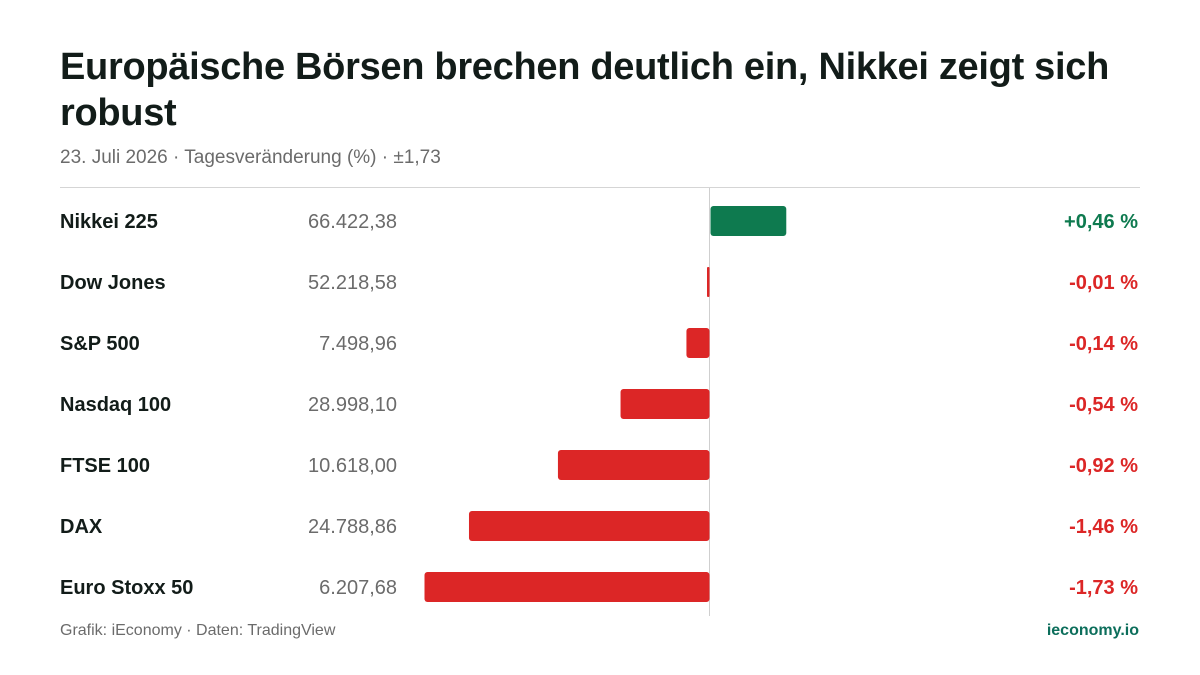 The width and height of the screenshot is (1200, 675). What do you see at coordinates (599, 282) in the screenshot?
I see `chart-row: Dow Jones 52.218,58 -0,01 %` at bounding box center [599, 282].